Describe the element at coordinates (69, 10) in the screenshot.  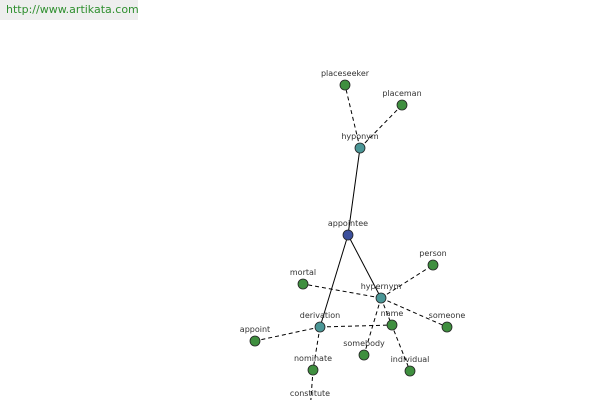
I see `site-url: http://www.artikata.com` at that location.